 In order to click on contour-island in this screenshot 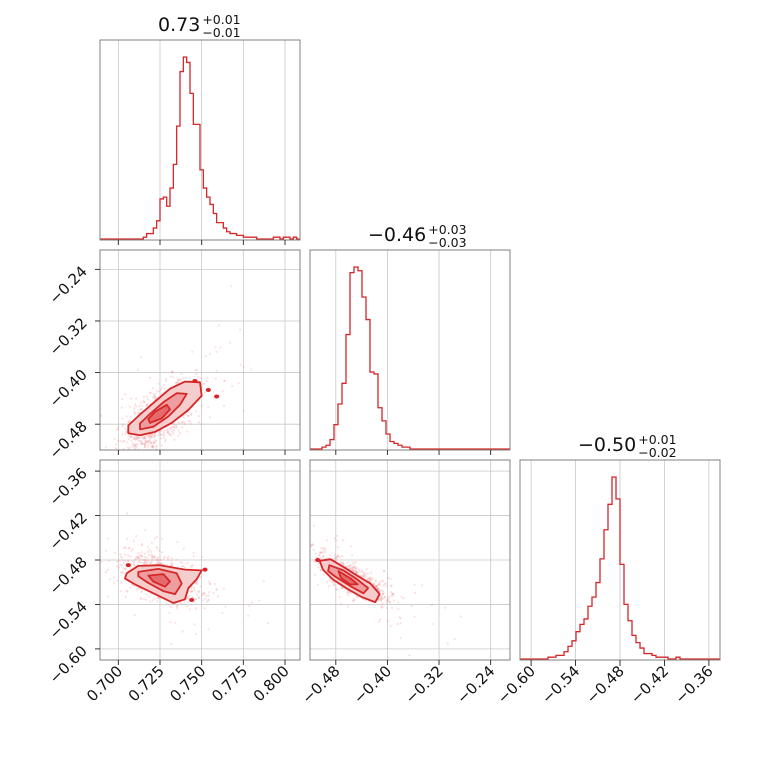, I will do `click(128, 565)`.